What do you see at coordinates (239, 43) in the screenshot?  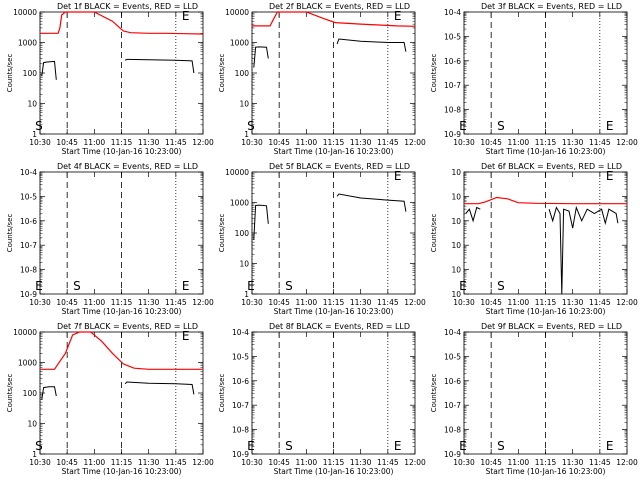 I see `y-tick-label: 1000` at bounding box center [239, 43].